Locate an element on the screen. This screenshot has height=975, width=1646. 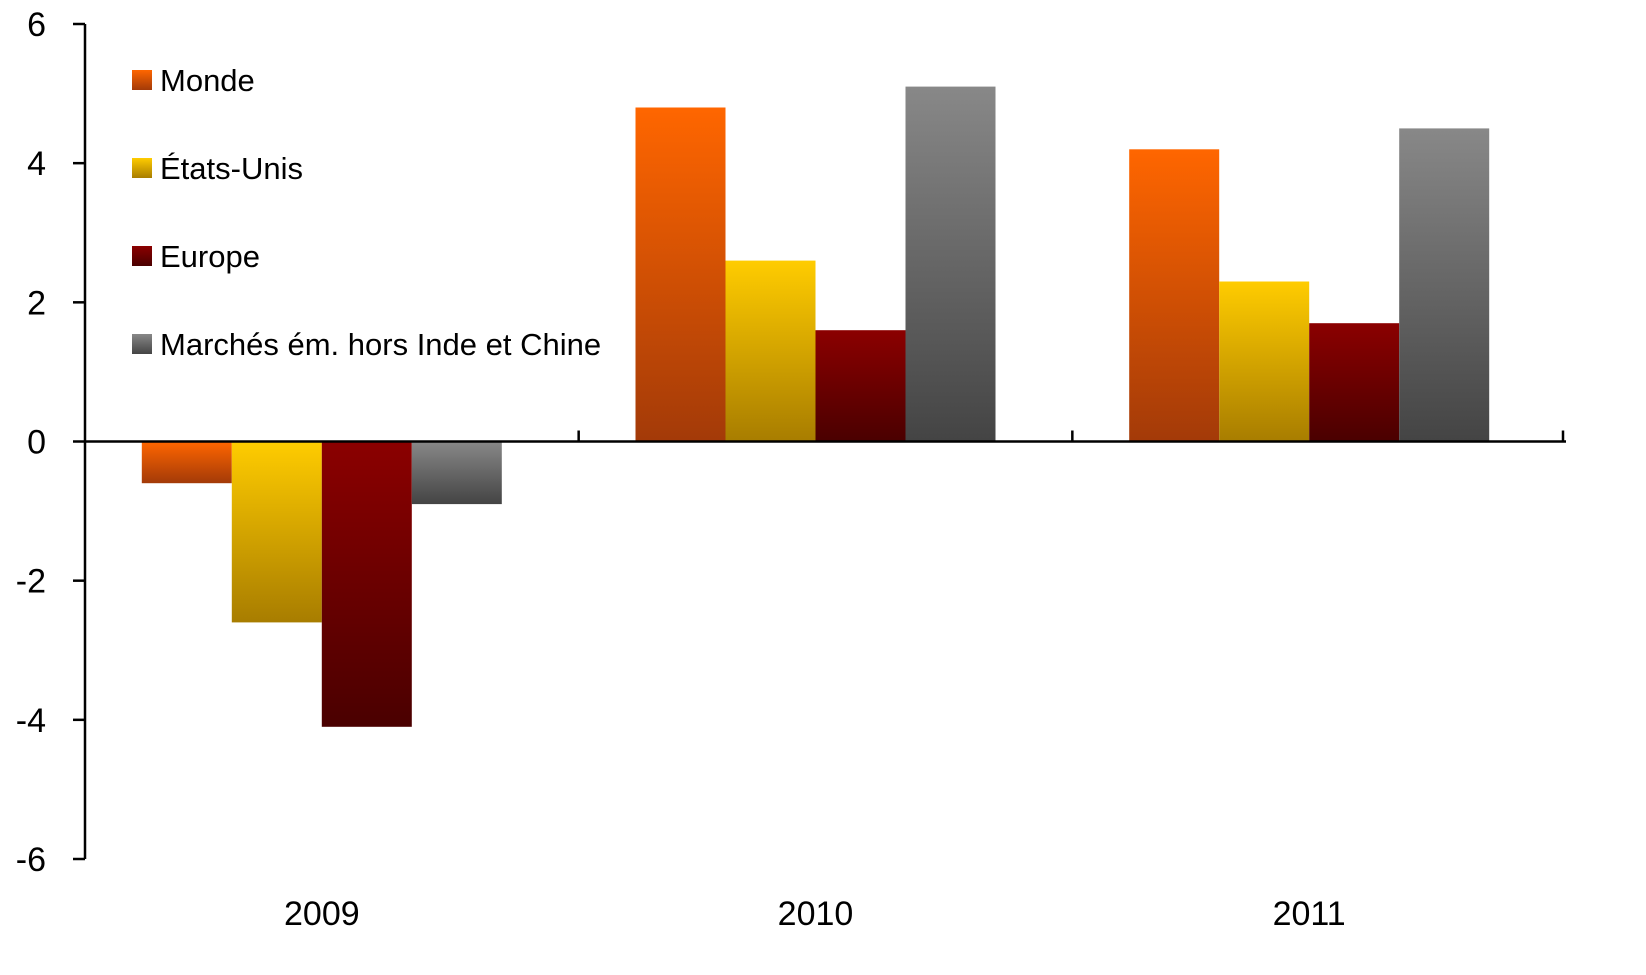
x-tick-label: 2009 is located at coordinates (322, 914).